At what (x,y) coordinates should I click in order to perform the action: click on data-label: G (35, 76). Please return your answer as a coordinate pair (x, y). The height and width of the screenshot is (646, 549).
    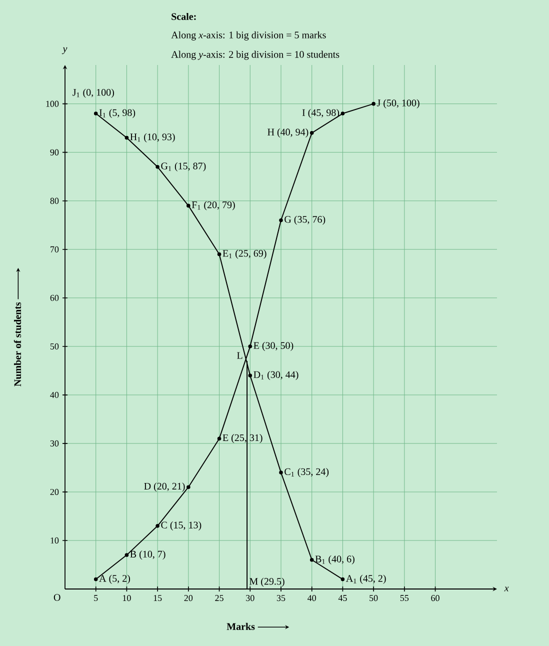
    Looking at the image, I should click on (305, 220).